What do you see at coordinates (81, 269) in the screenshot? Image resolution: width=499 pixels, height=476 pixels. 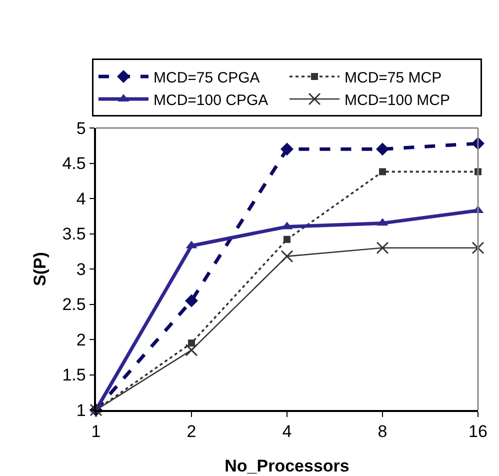 I see `y-tick-label: 3` at bounding box center [81, 269].